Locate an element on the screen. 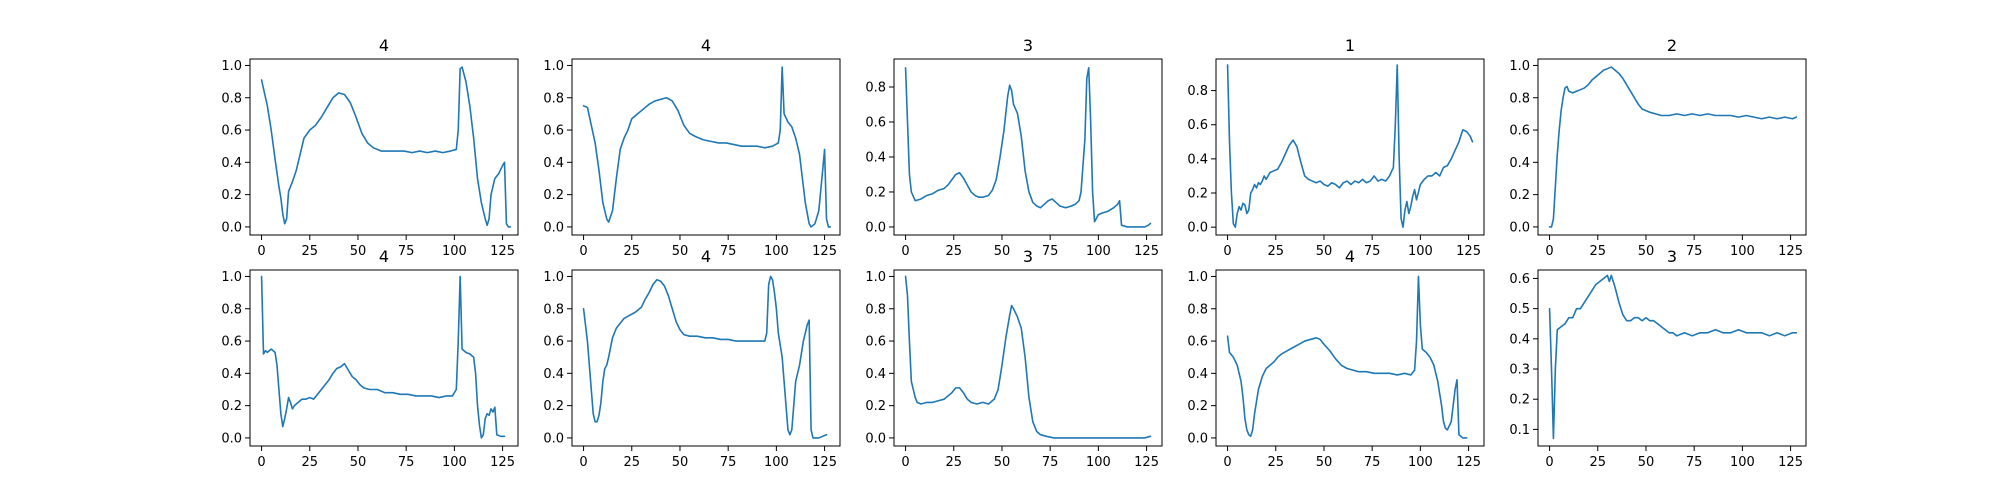  y-tick-label: 0.1 is located at coordinates (1519, 430).